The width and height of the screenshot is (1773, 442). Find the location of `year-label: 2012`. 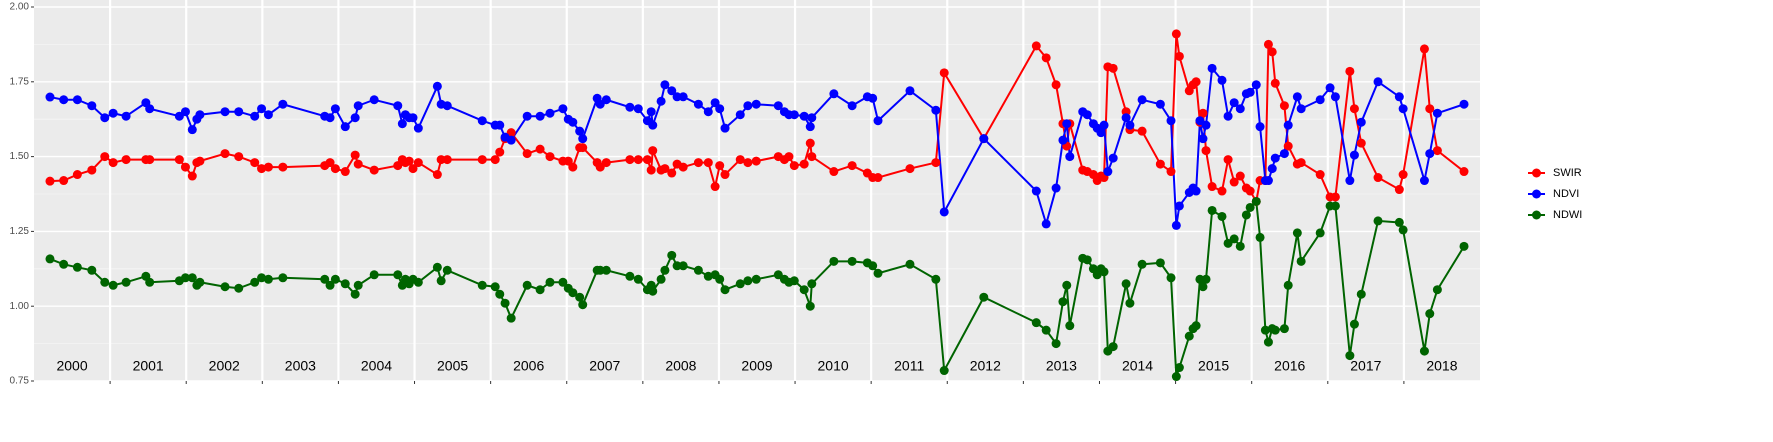

year-label: 2012 is located at coordinates (985, 366).